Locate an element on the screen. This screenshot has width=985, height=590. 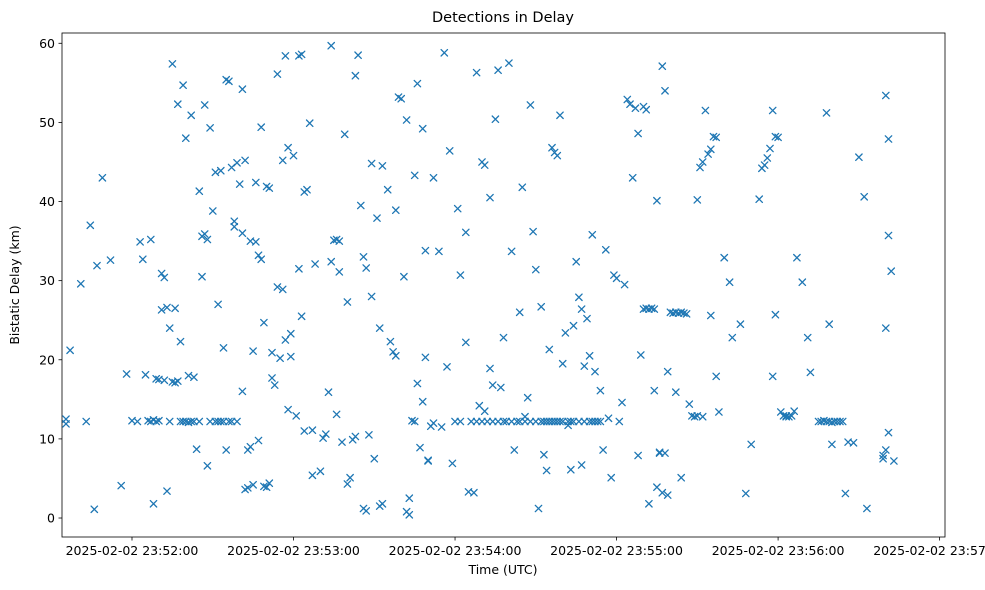
chart-title: Detections in Delay is located at coordinates (503, 18).